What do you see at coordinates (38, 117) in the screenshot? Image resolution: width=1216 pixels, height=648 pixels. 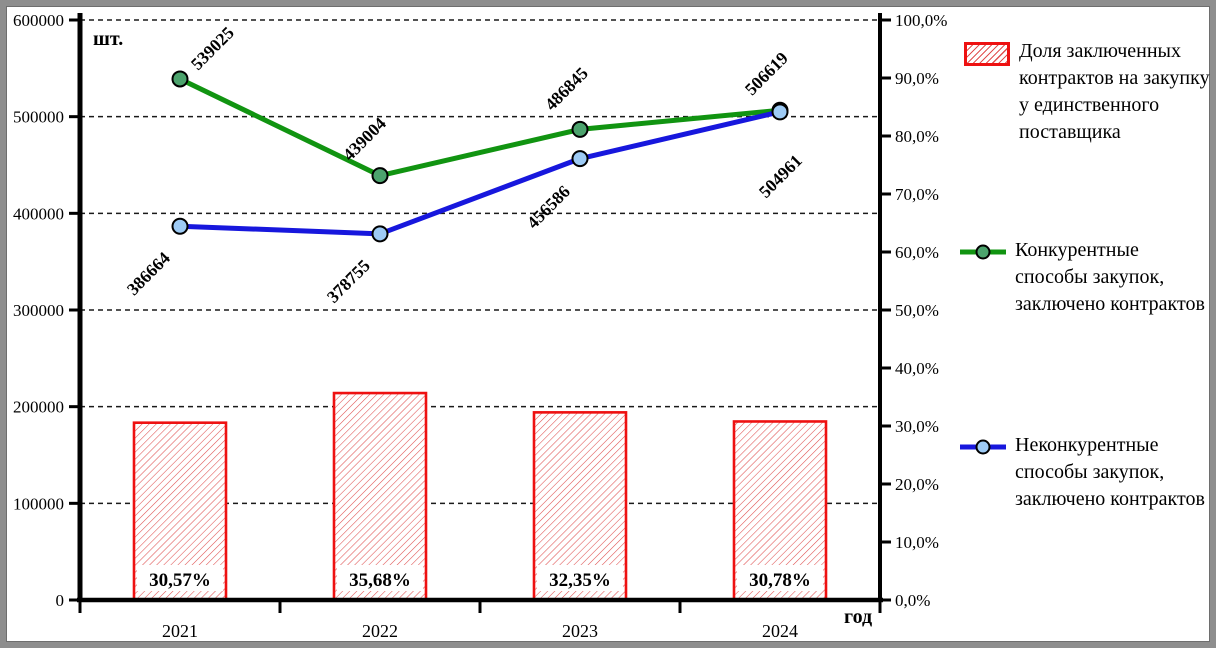 I see `left-axis-tick-label: 500000` at bounding box center [38, 117].